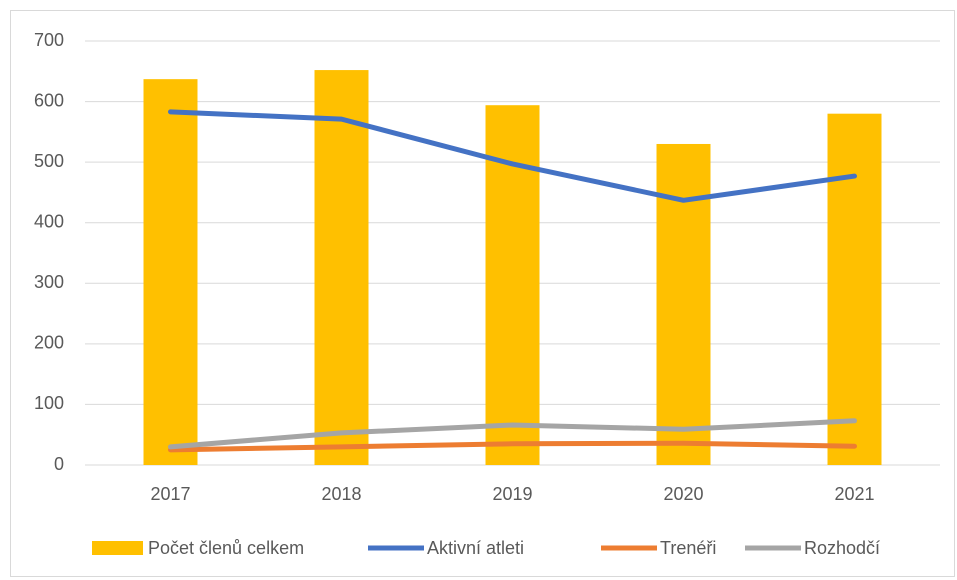  I want to click on y-tick-label: 0, so click(59, 464).